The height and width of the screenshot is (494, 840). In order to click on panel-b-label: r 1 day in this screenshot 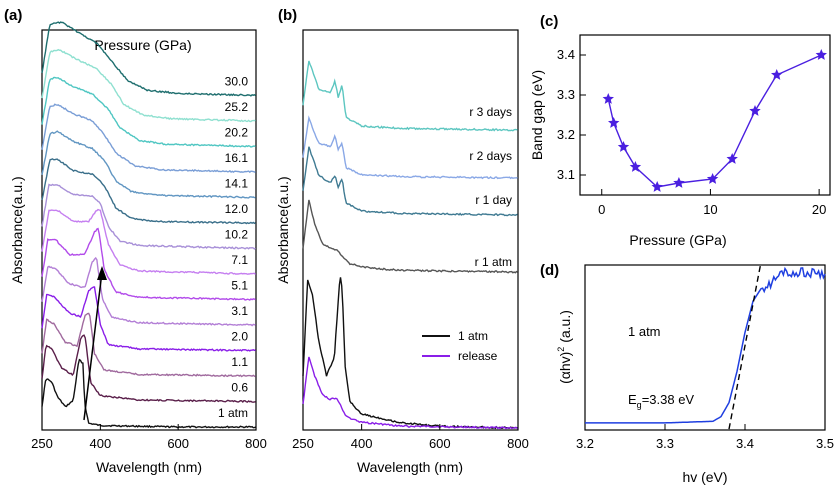, I will do `click(493, 200)`.